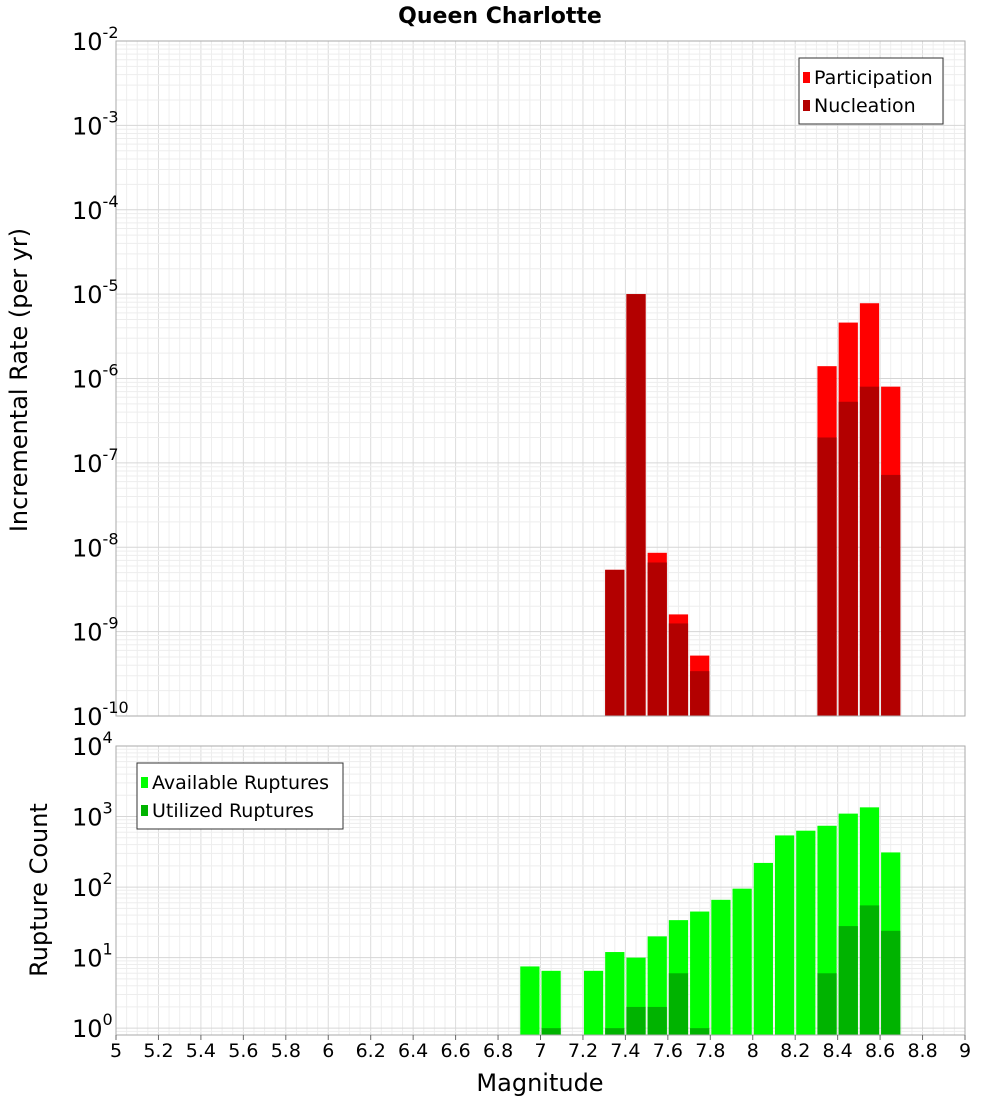  What do you see at coordinates (201, 1051) in the screenshot?
I see `x-tick-label: 5.4` at bounding box center [201, 1051].